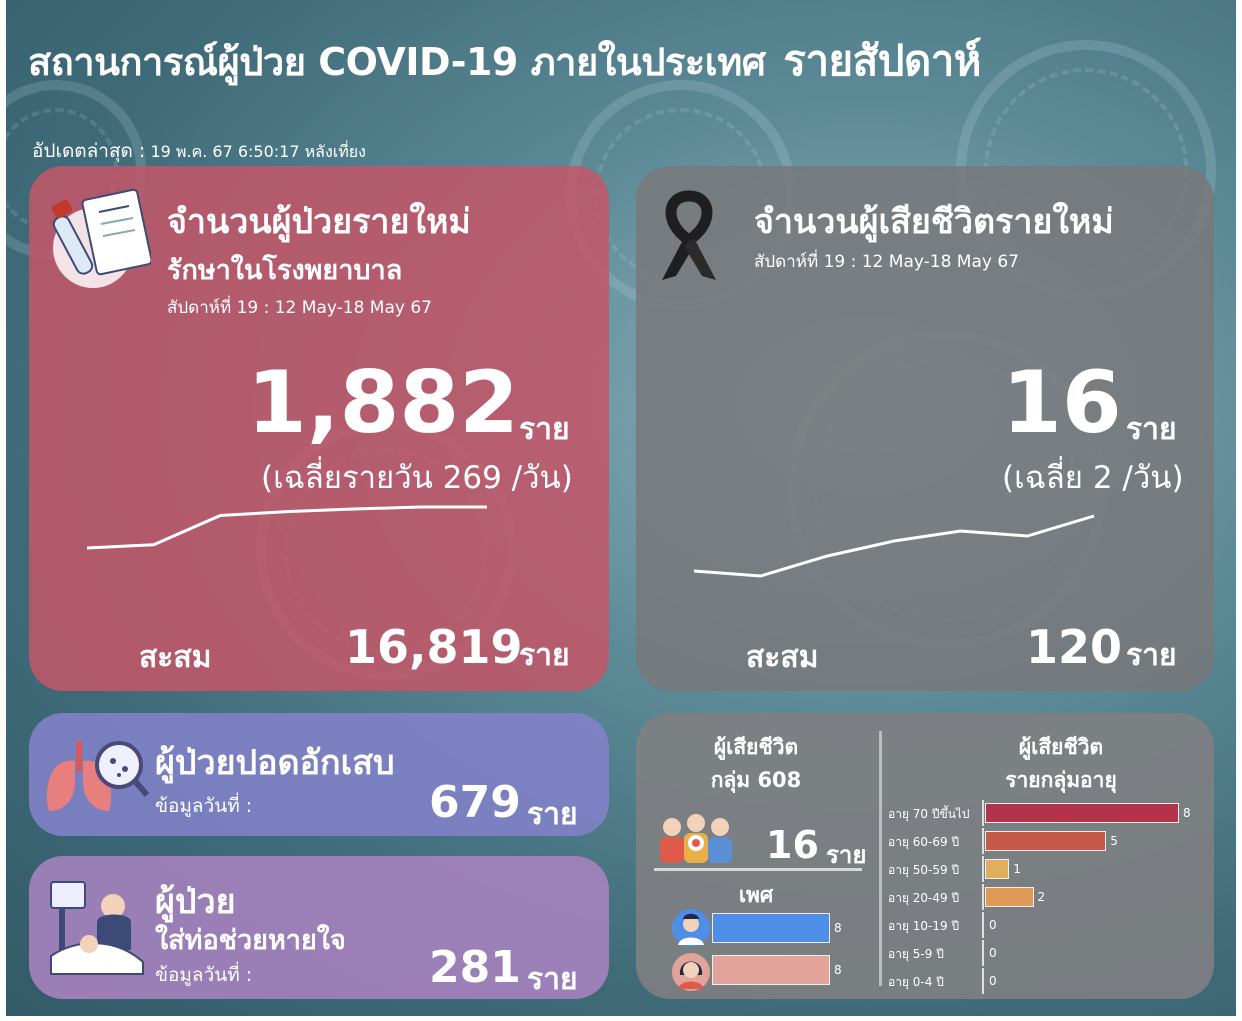 The image size is (1242, 1021). Describe the element at coordinates (916, 954) in the screenshot. I see `age-label: อายุ 5-9 ปี` at that location.